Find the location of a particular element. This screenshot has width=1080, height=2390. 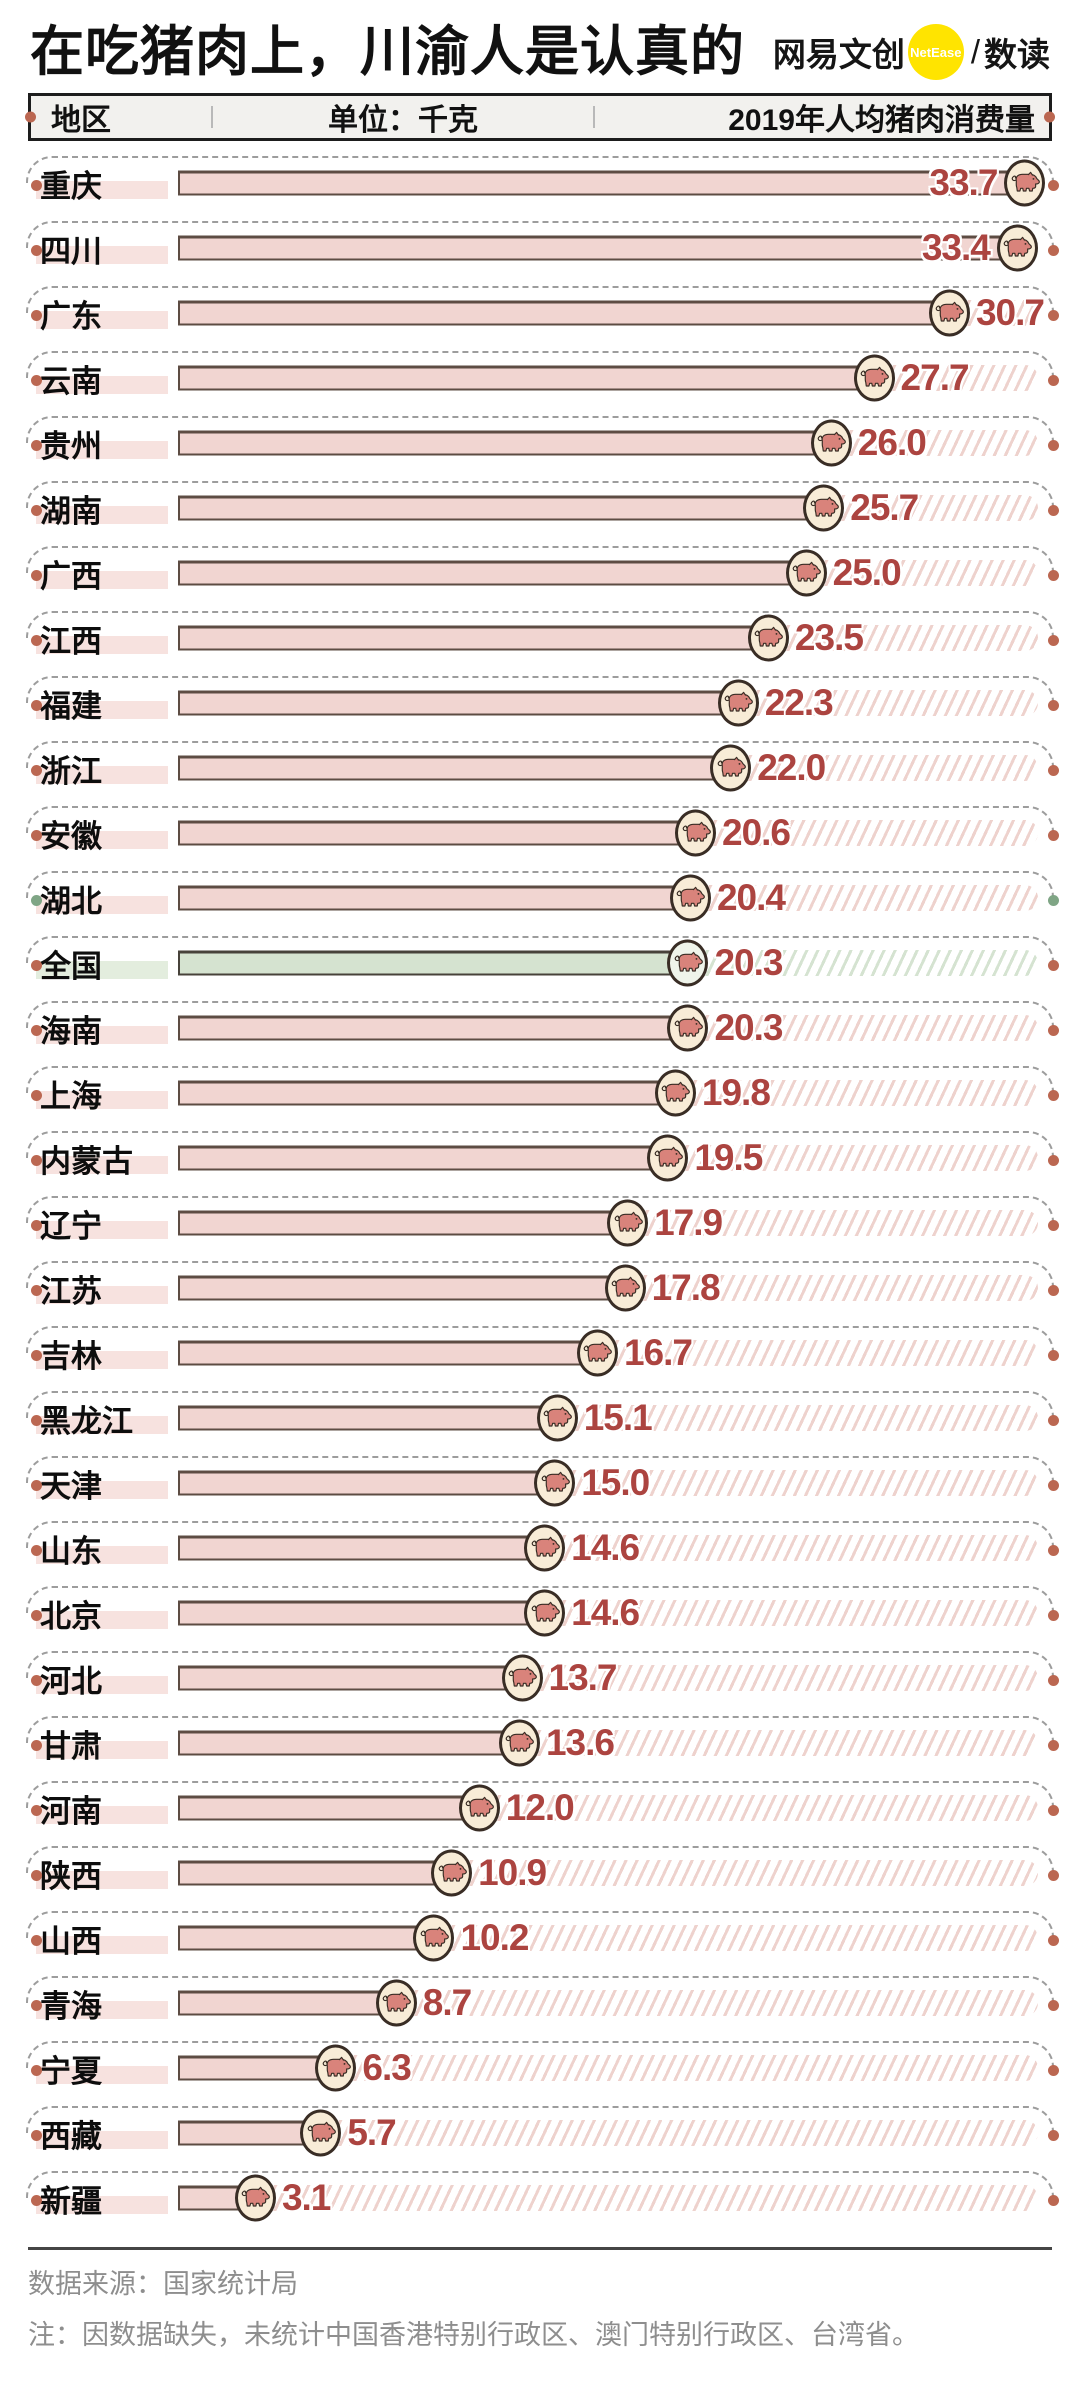

row-content: 北京 14.6 is located at coordinates (540, 1613).